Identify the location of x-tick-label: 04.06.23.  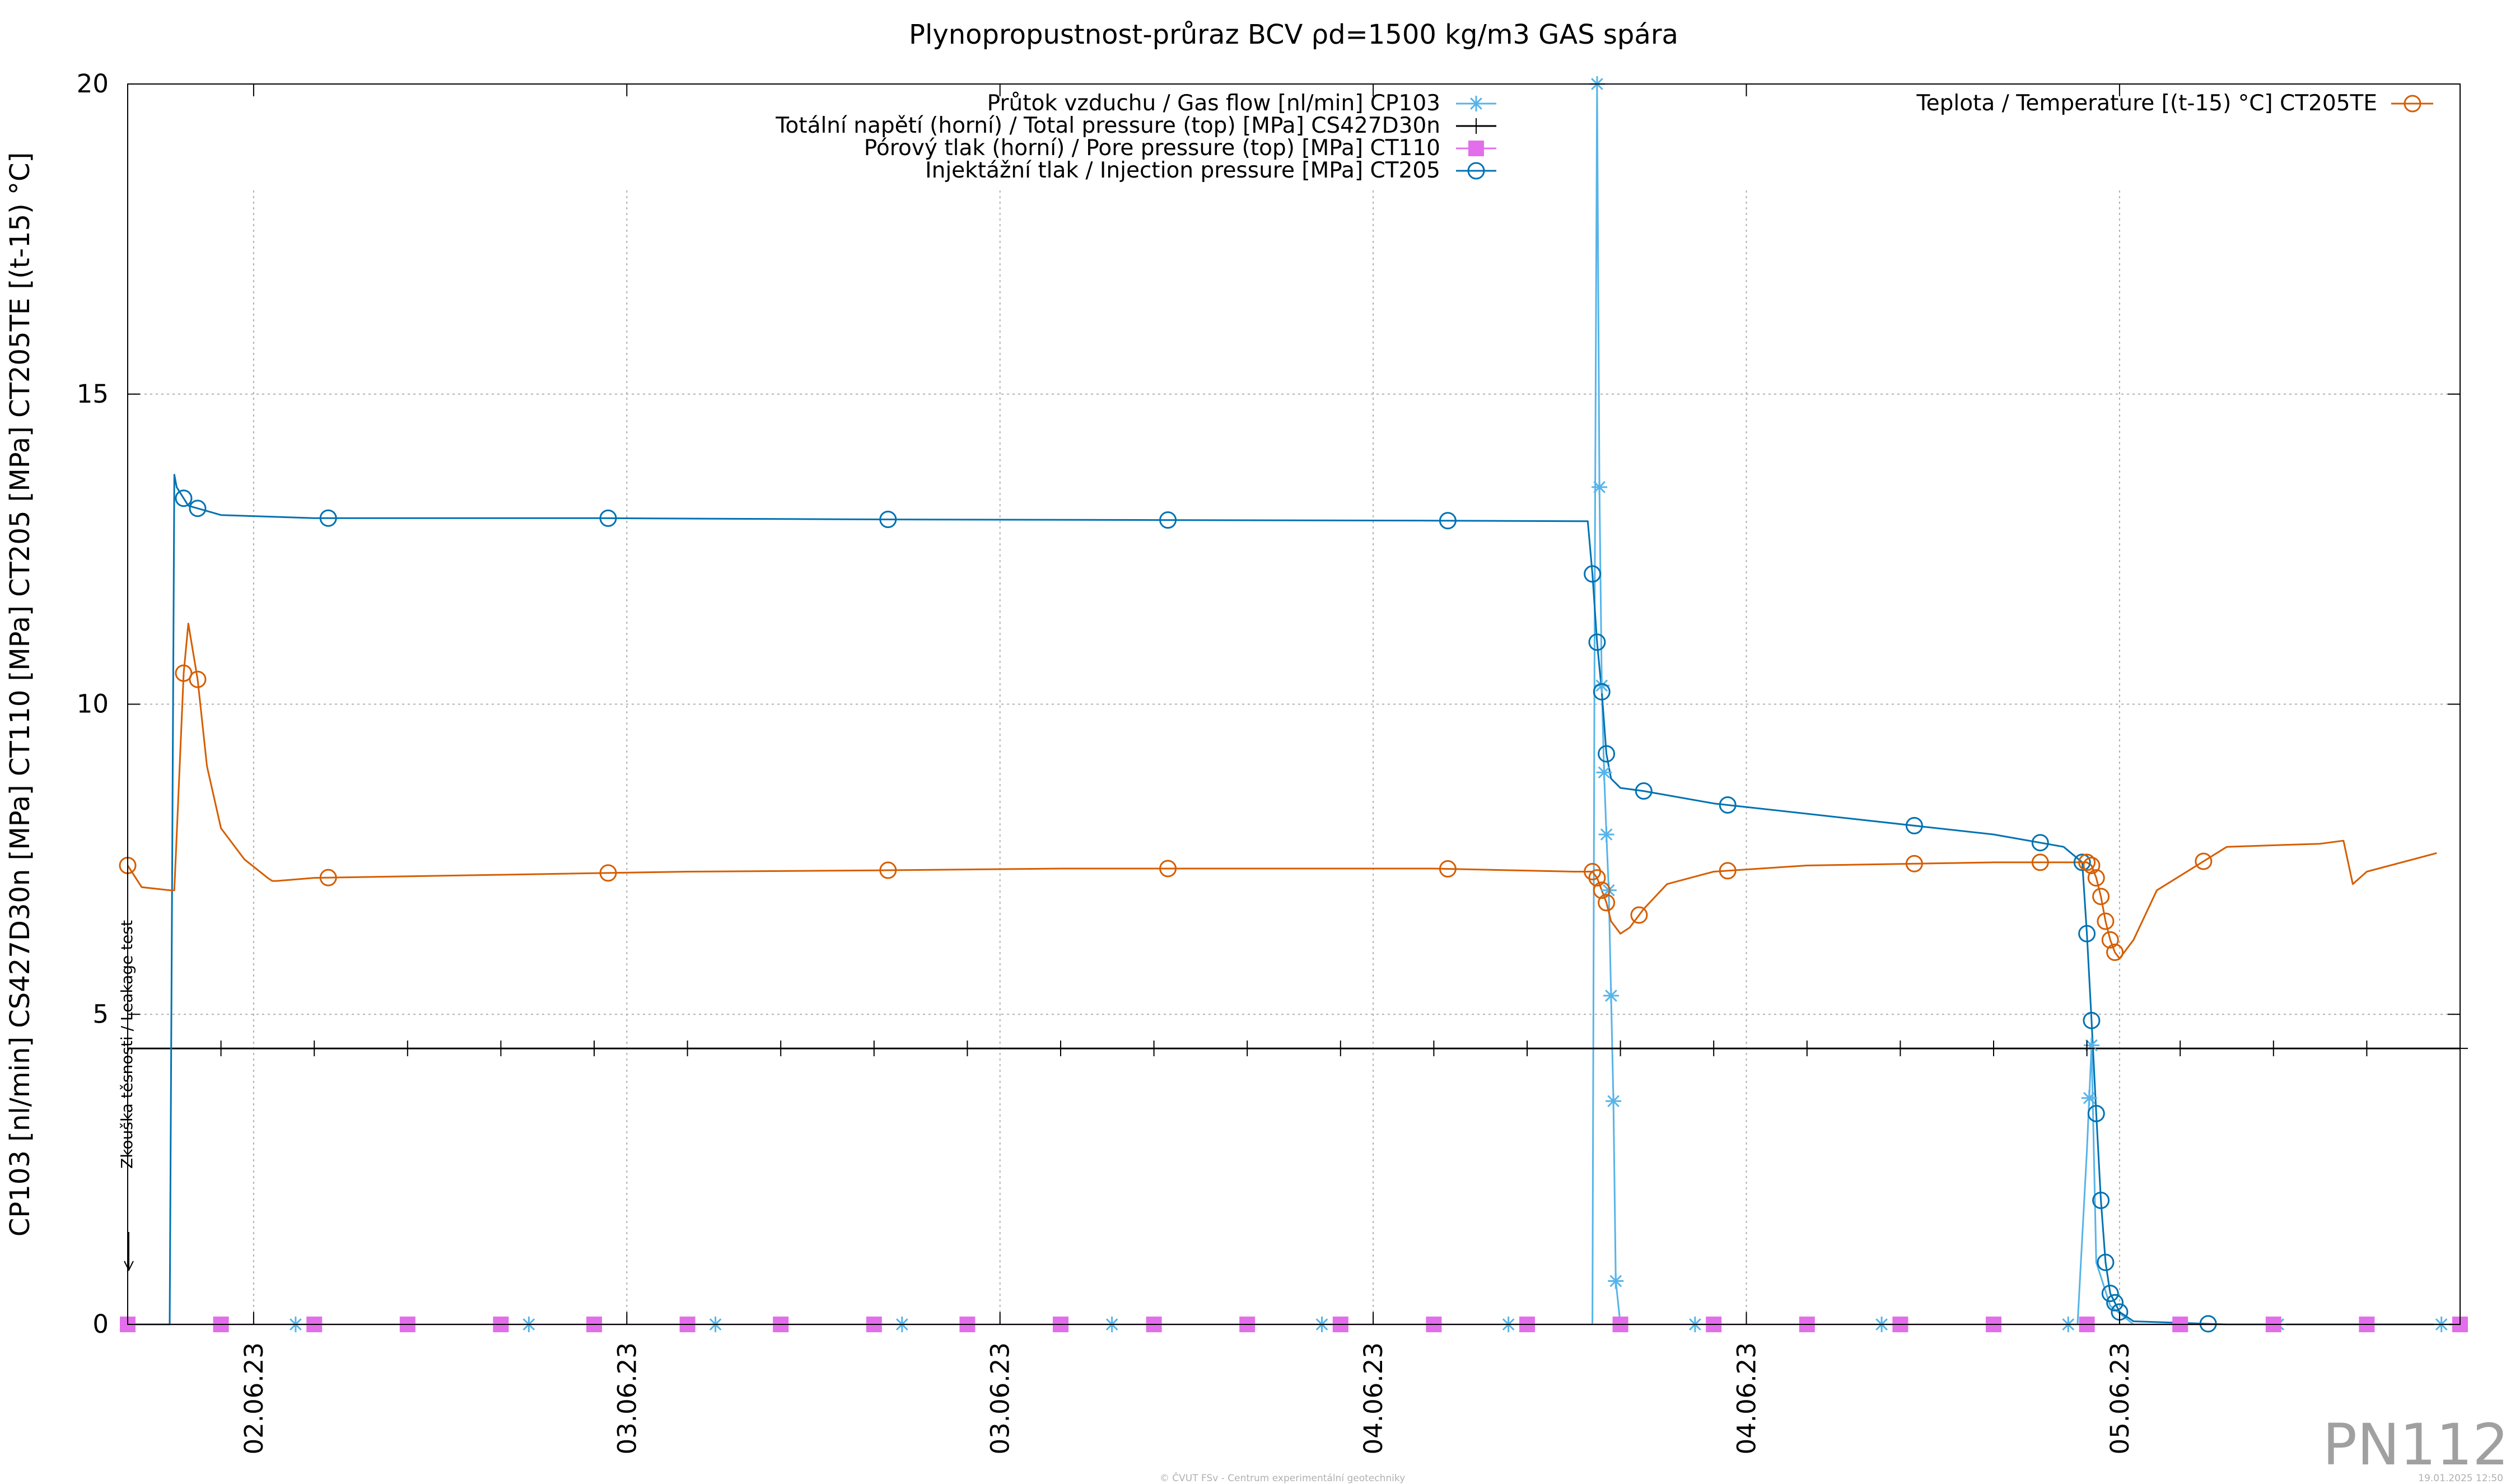
(1374, 1398).